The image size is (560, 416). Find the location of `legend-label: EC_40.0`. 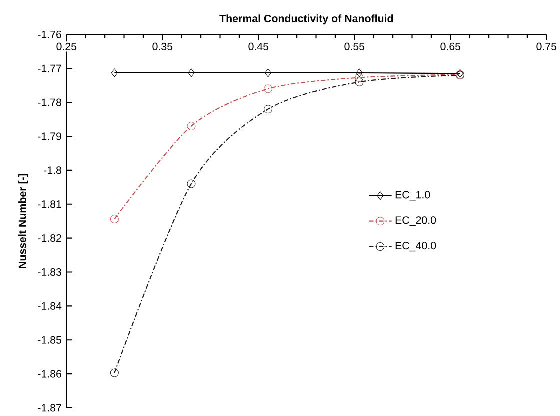

legend-label: EC_40.0 is located at coordinates (416, 247).